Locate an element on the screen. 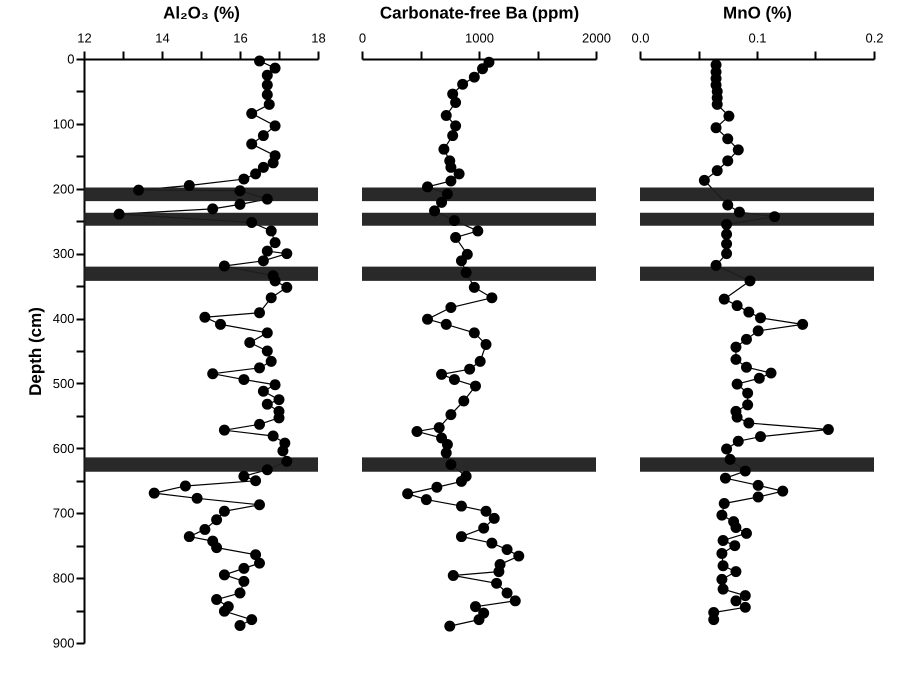 Image resolution: width=911 pixels, height=693 pixels. x-tick-label: 18 is located at coordinates (318, 38).